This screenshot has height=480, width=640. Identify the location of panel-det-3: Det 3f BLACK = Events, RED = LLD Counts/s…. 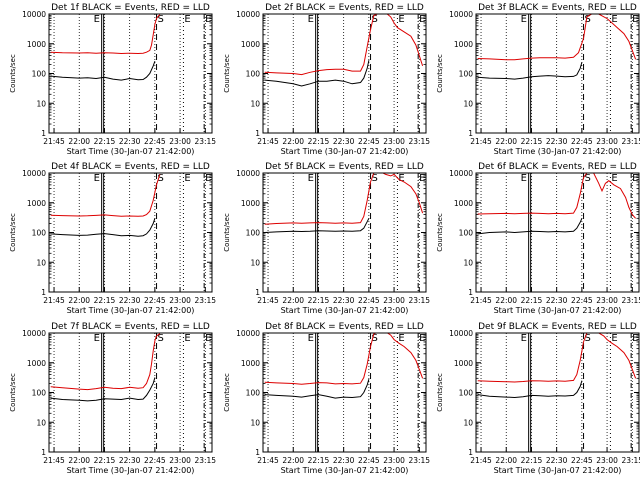
(538, 79).